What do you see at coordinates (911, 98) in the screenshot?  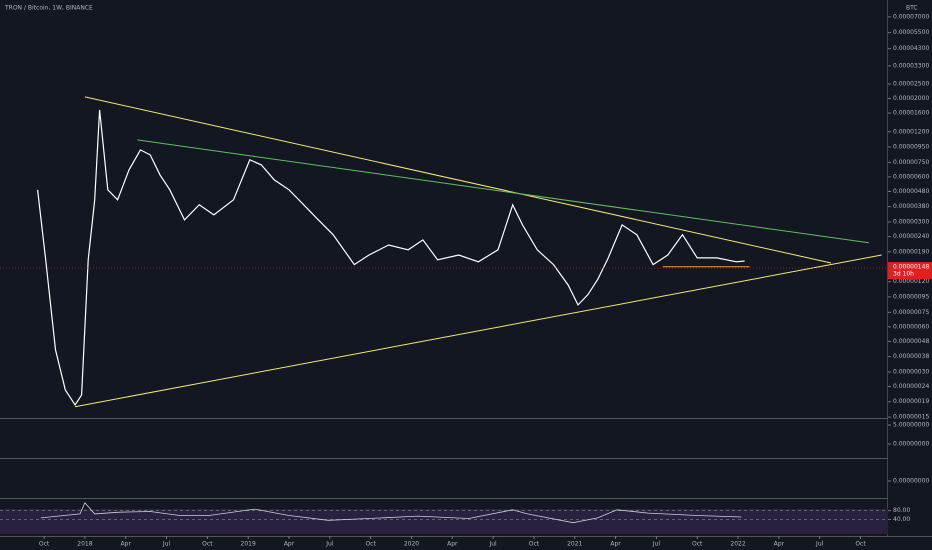 I see `y-tick-label: 0.00002000` at bounding box center [911, 98].